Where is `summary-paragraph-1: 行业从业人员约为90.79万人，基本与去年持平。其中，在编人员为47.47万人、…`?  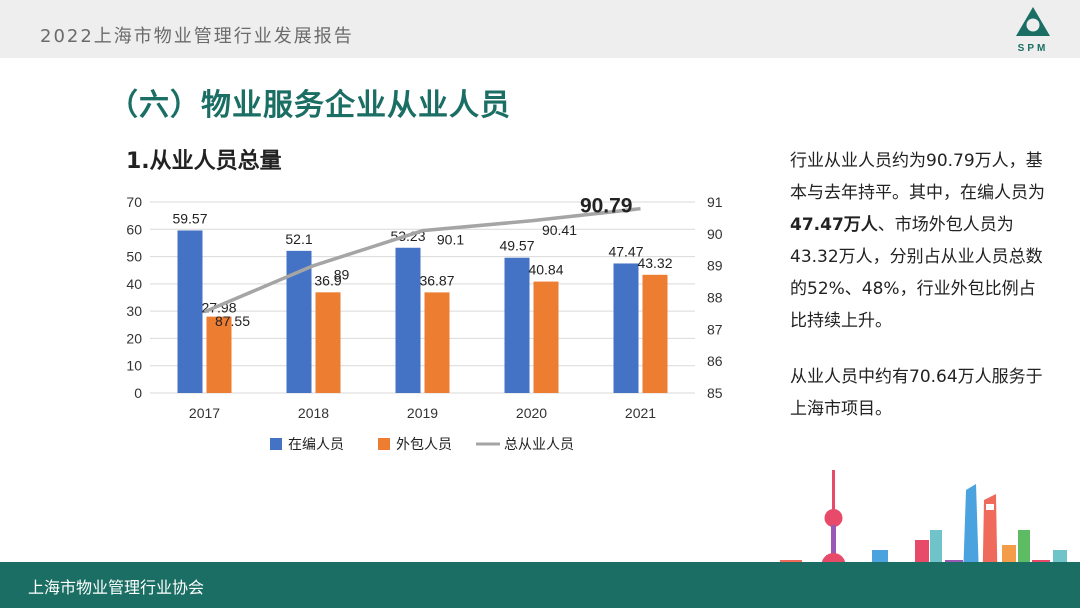 summary-paragraph-1: 行业从业人员约为90.79万人，基本与去年持平。其中，在编人员为47.47万人、… is located at coordinates (917, 241).